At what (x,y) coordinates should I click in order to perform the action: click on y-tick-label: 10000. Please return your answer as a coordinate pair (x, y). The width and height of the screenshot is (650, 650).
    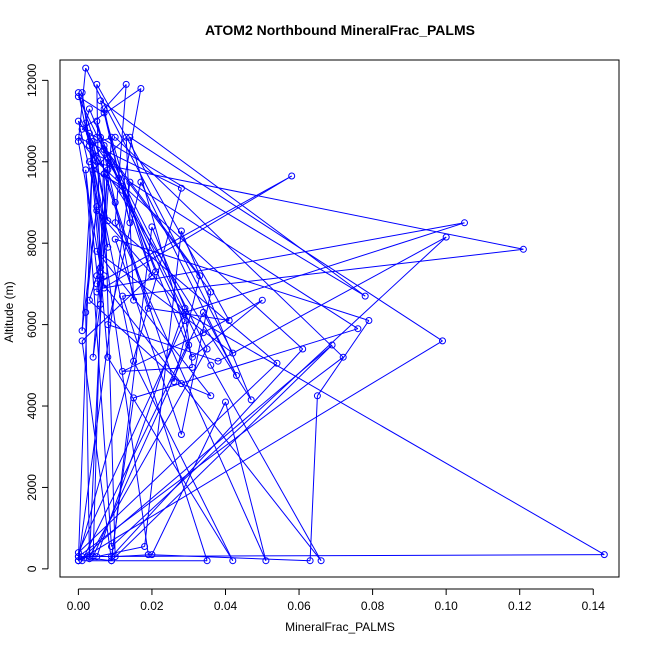
    Looking at the image, I should click on (32, 162).